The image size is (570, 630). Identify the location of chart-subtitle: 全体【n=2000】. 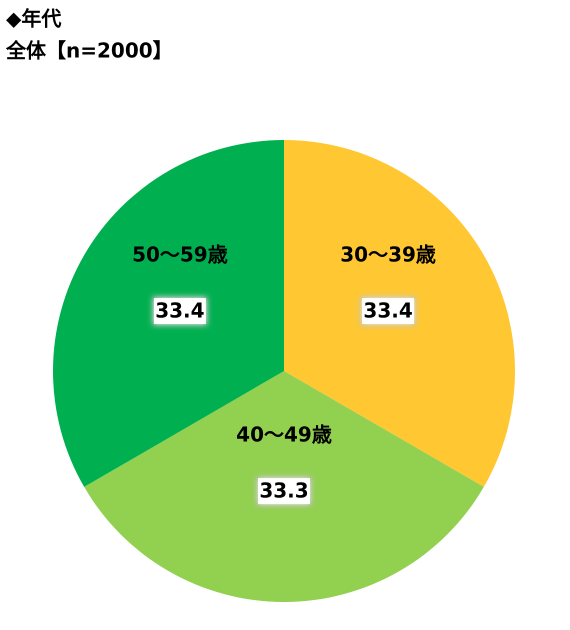
(89, 51).